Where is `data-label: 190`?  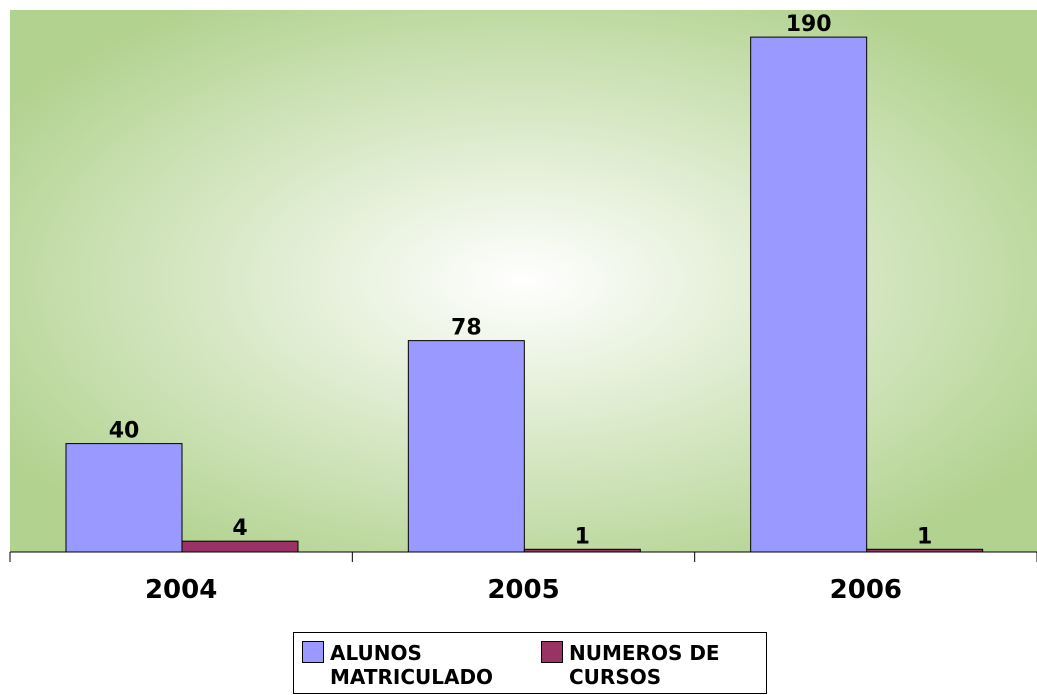 data-label: 190 is located at coordinates (809, 24).